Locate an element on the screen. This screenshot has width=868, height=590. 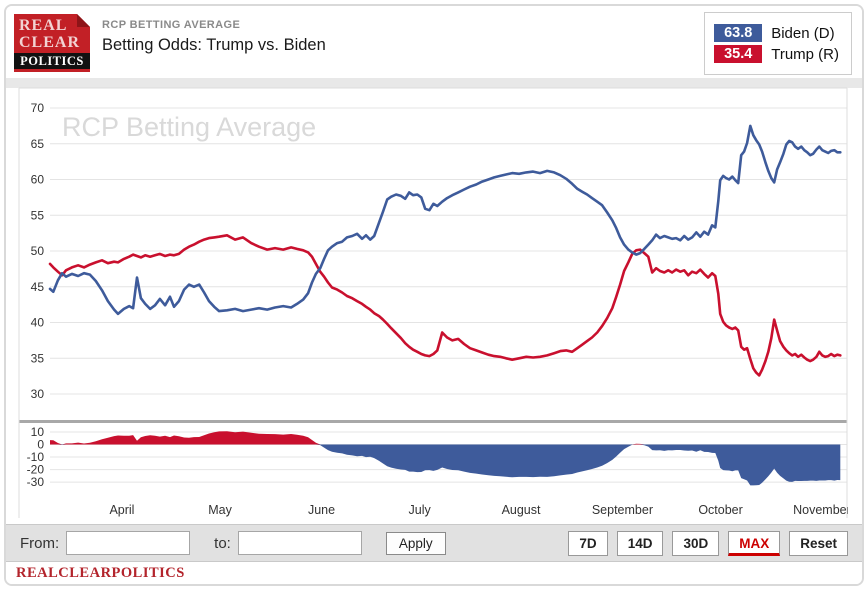
range-max-button: MAX is located at coordinates (754, 543).